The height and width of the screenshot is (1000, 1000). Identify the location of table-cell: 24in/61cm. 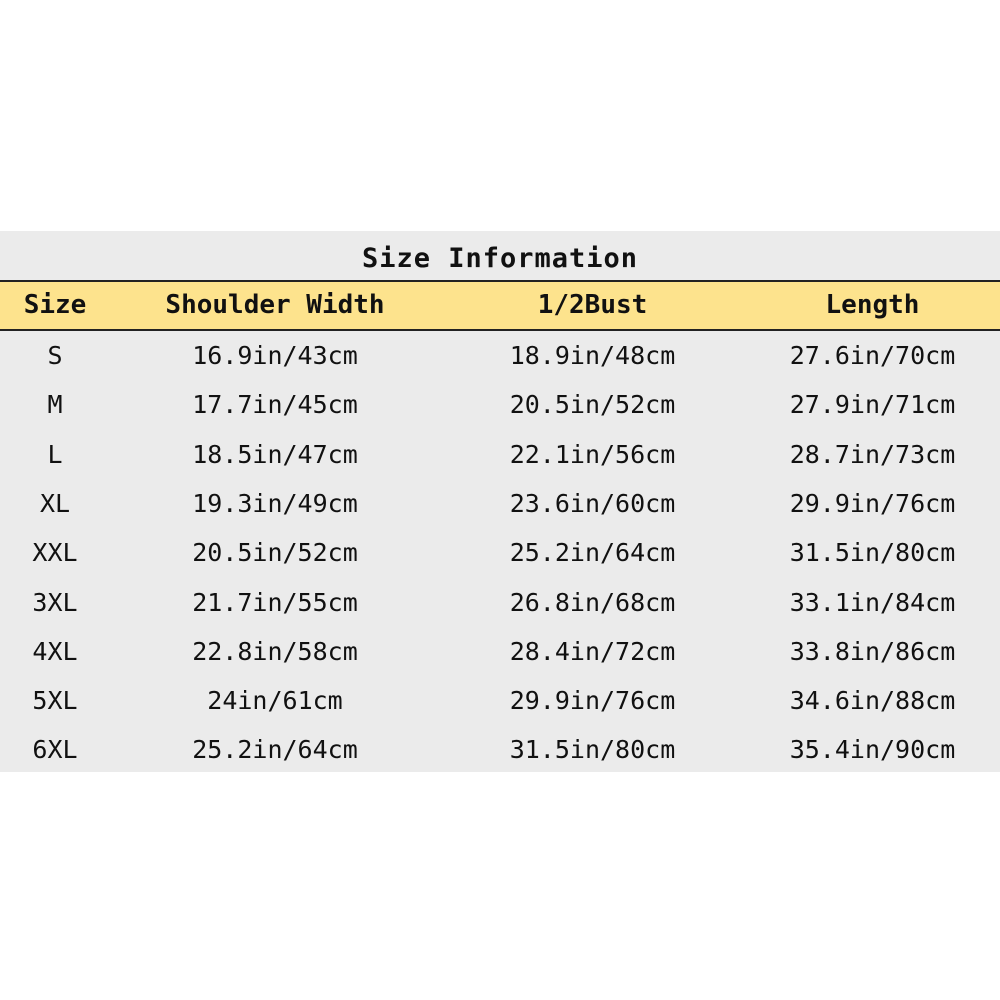
(275, 701).